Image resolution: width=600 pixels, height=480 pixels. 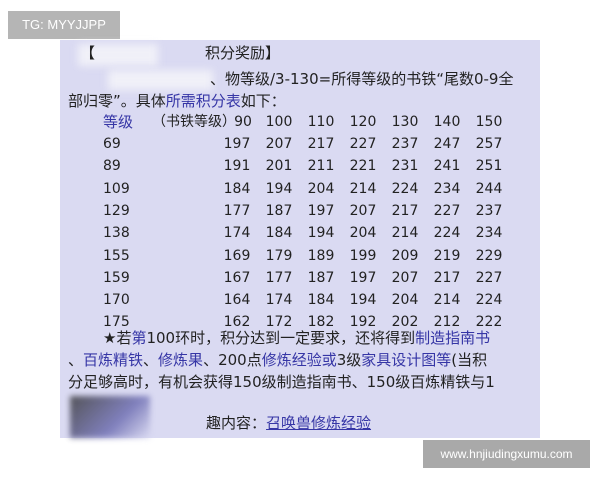 I want to click on table-cell: 222, so click(x=489, y=322).